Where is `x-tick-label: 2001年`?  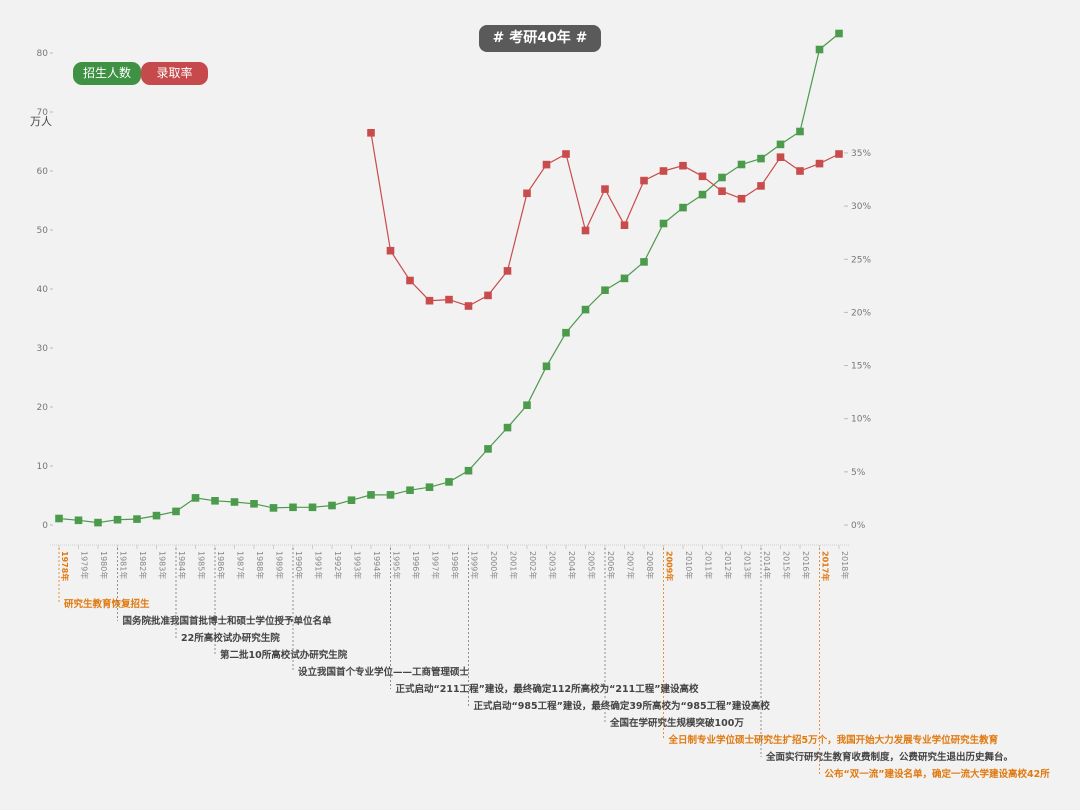 x-tick-label: 2001年 is located at coordinates (514, 565).